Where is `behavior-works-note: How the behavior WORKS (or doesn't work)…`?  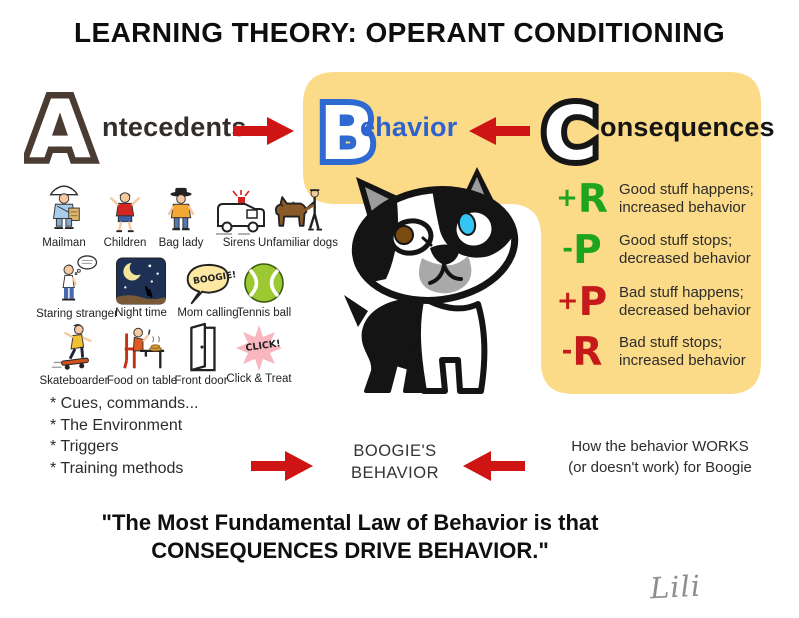
behavior-works-note: How the behavior WORKS (or doesn't work)… is located at coordinates (660, 457).